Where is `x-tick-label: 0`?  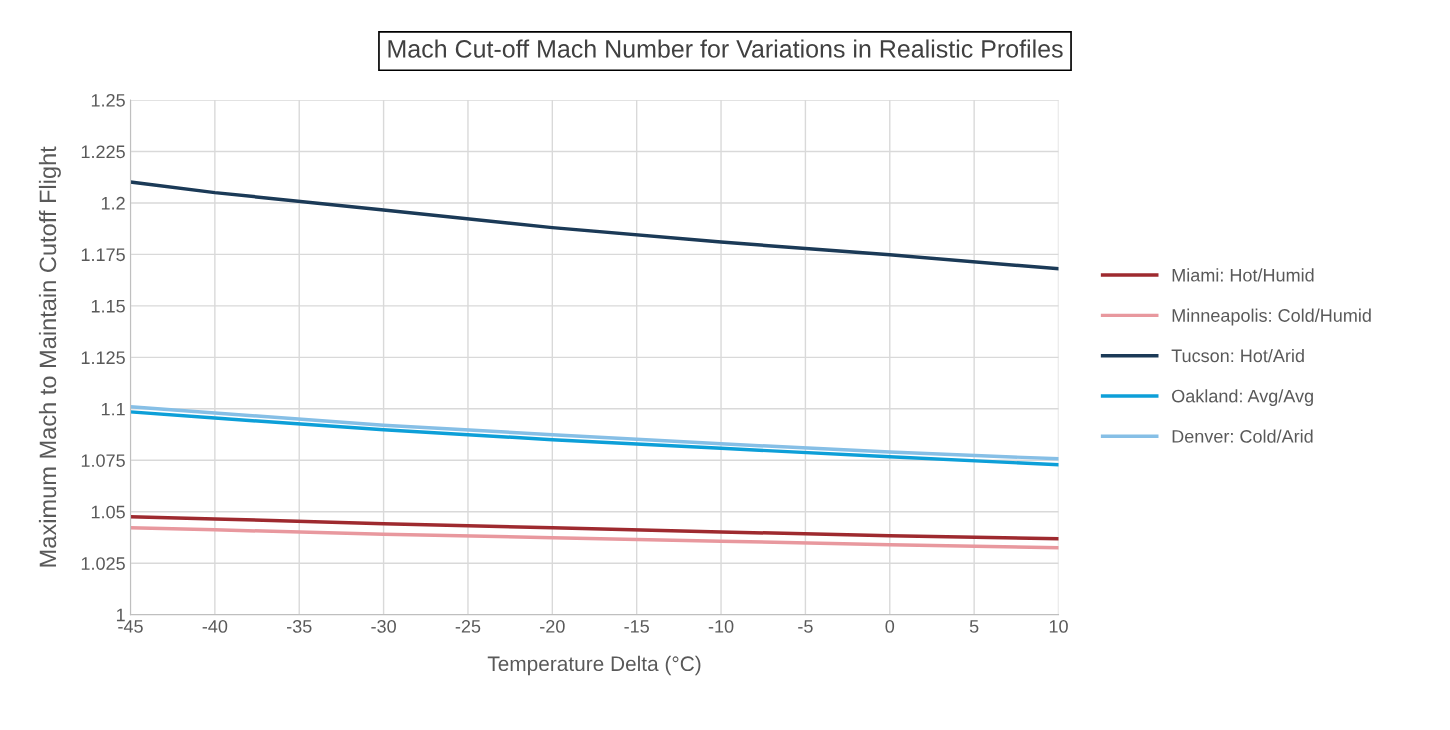 x-tick-label: 0 is located at coordinates (890, 626).